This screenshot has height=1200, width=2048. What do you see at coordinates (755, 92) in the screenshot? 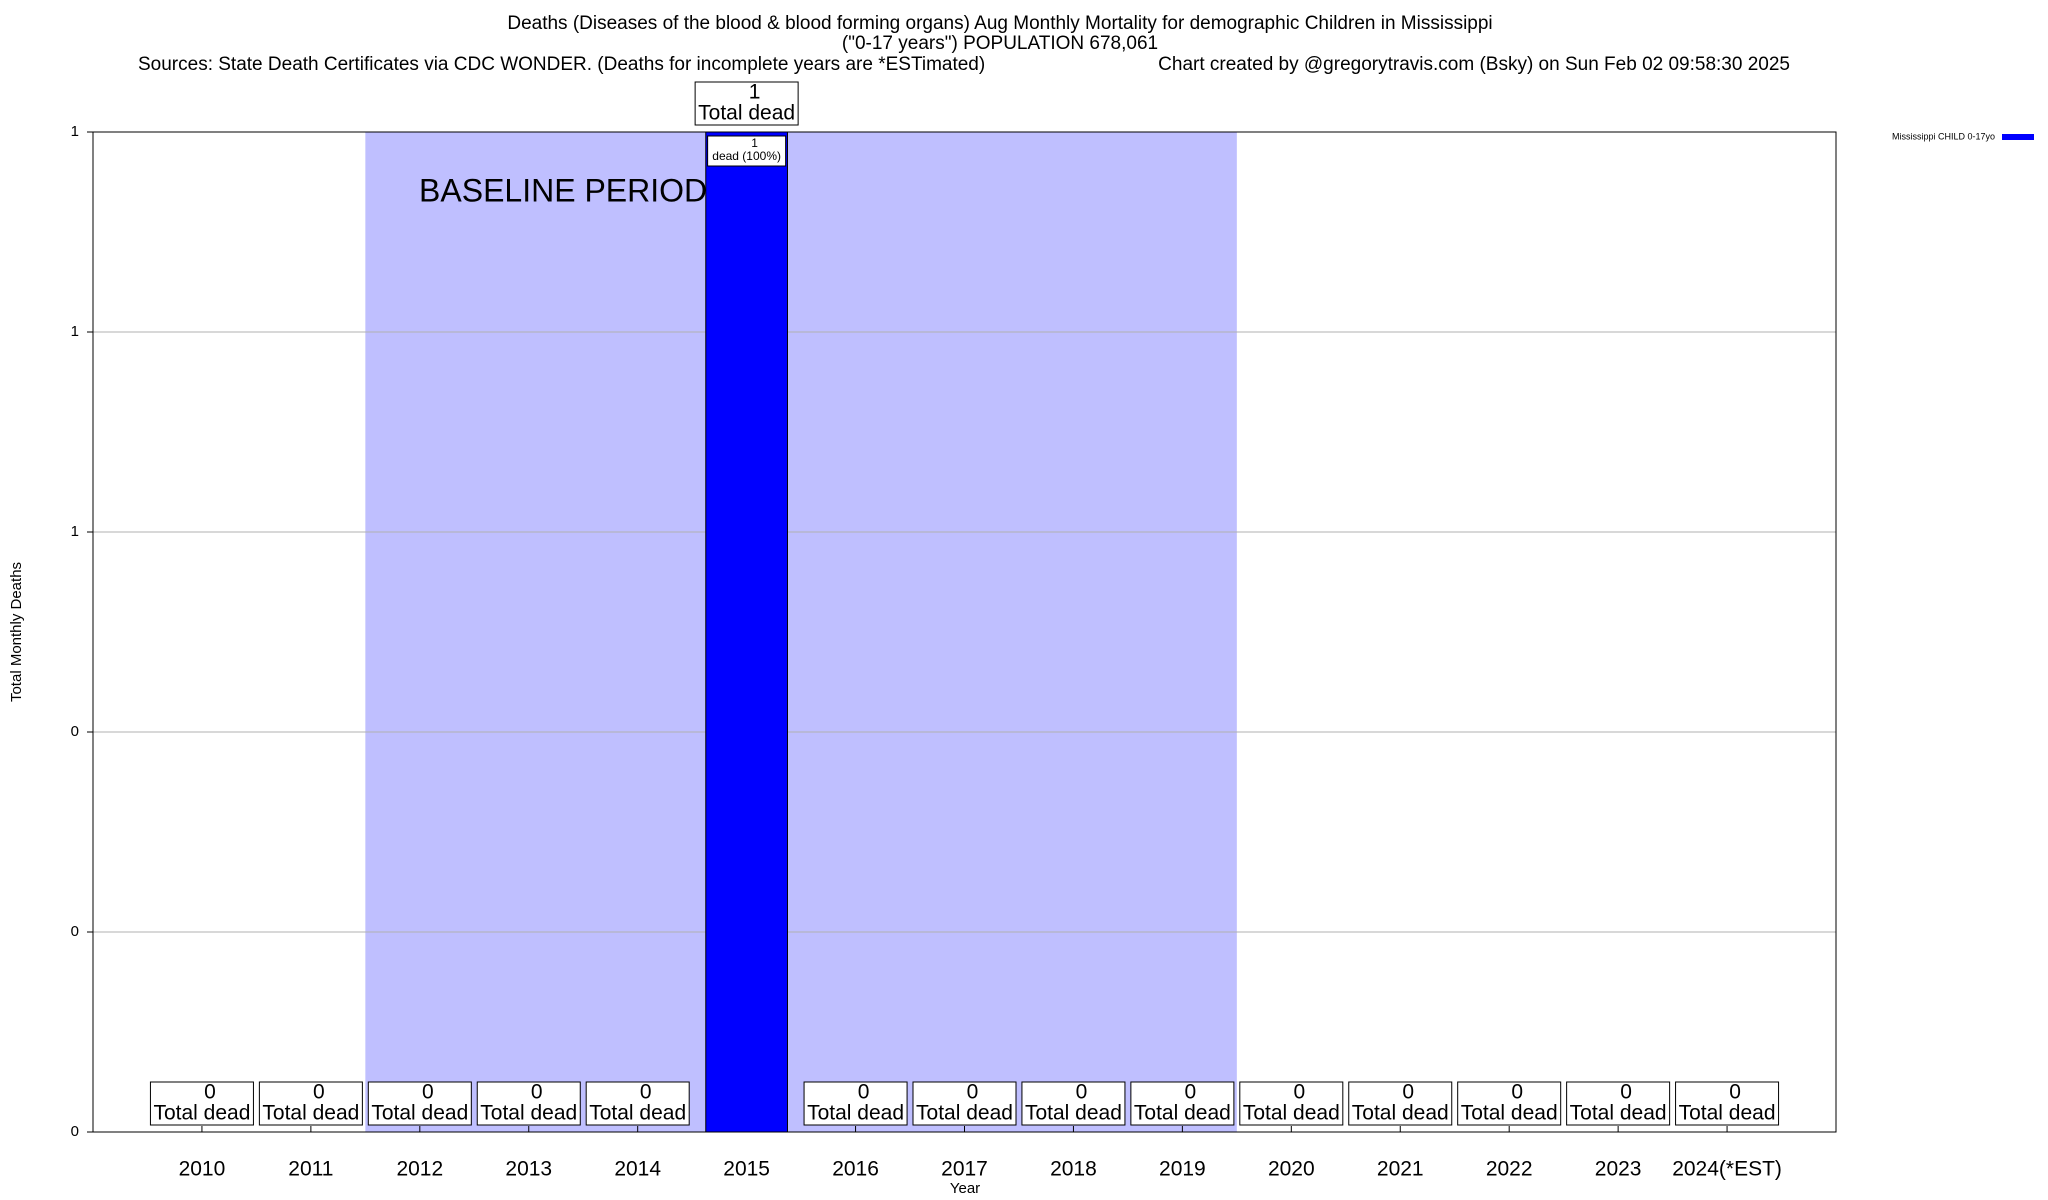
I see `value-label: 1` at bounding box center [755, 92].